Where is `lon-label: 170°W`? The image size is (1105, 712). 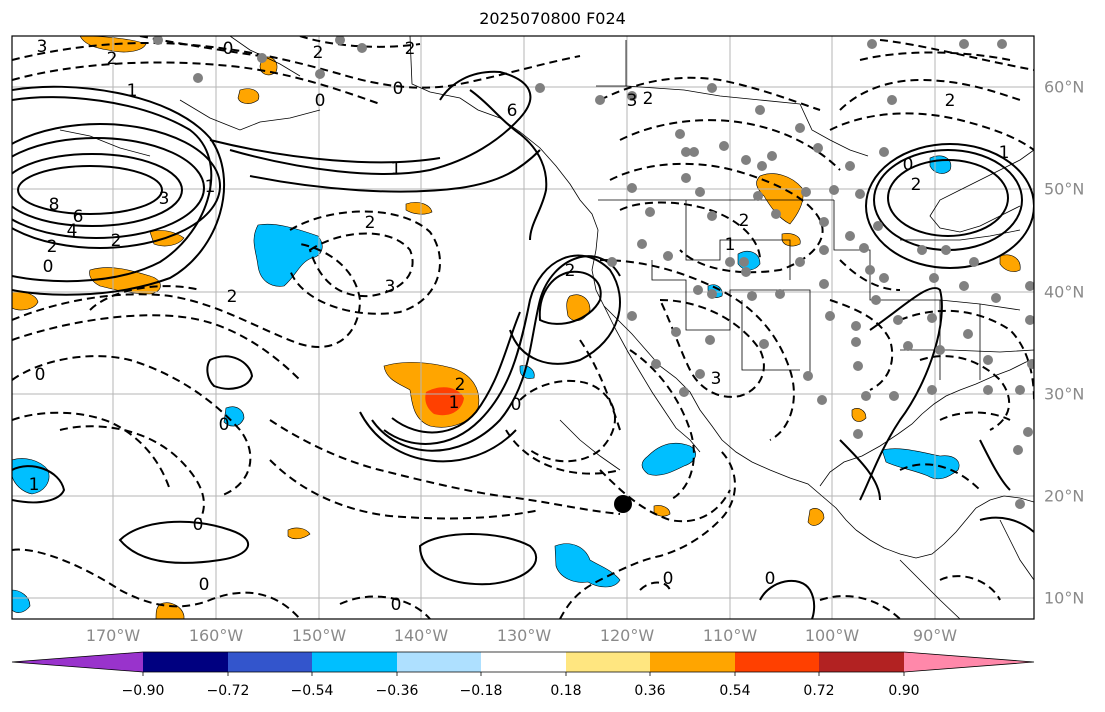
lon-label: 170°W is located at coordinates (113, 635).